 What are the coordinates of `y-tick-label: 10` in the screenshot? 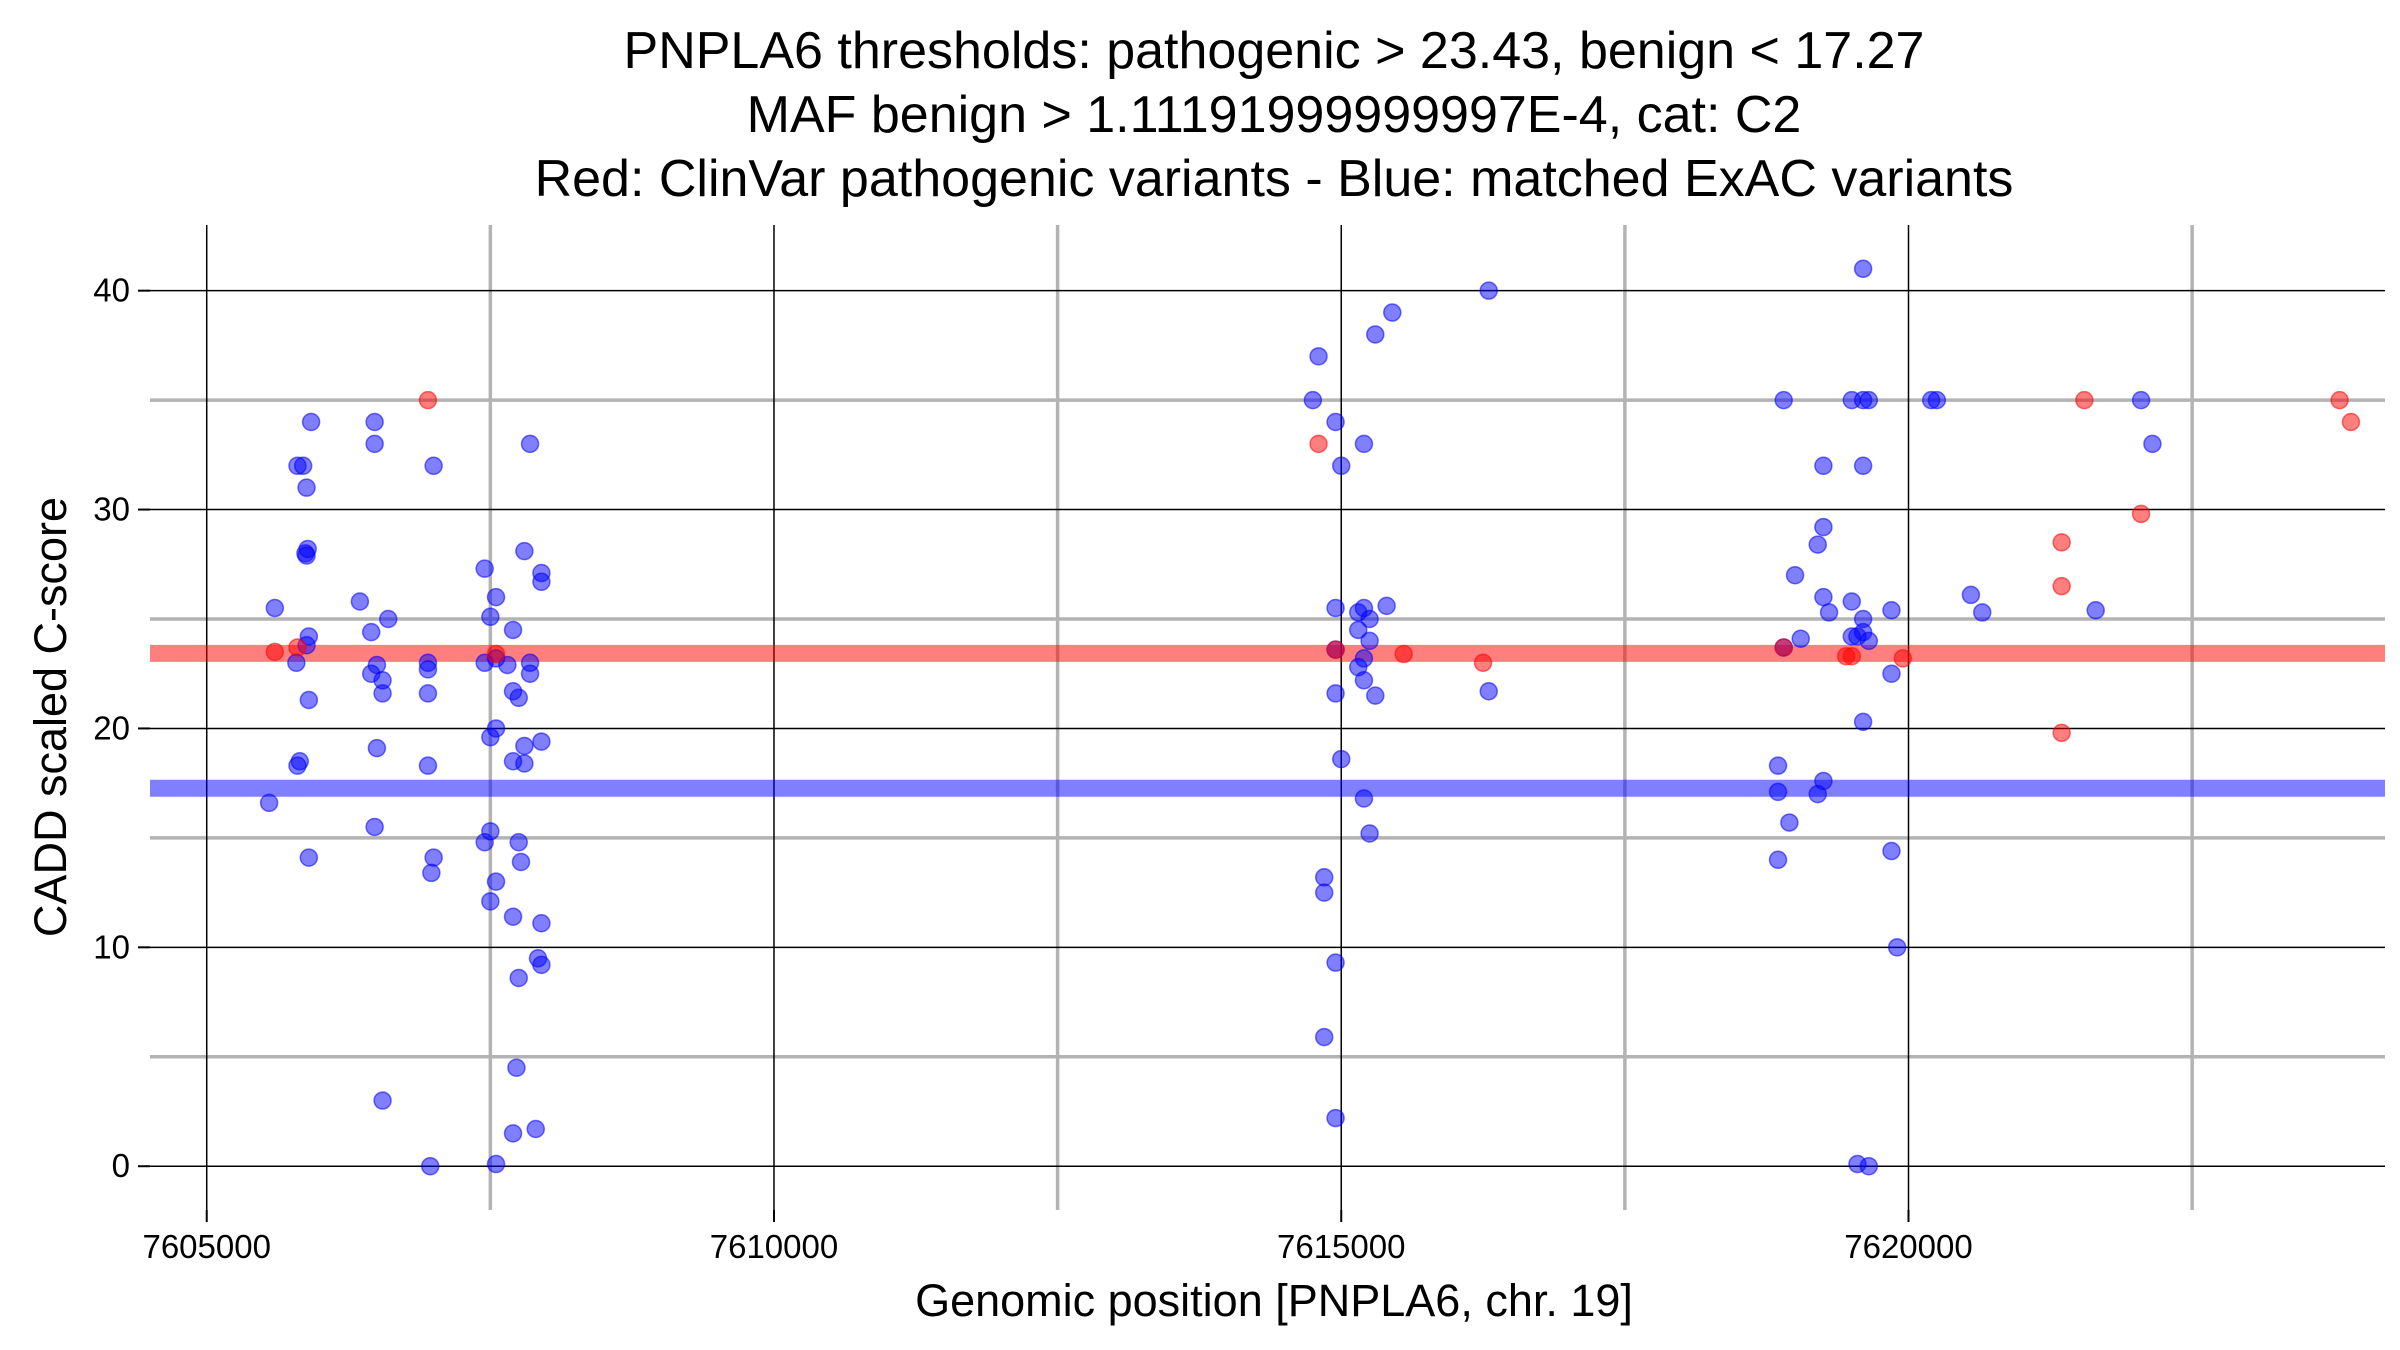 It's located at (111, 946).